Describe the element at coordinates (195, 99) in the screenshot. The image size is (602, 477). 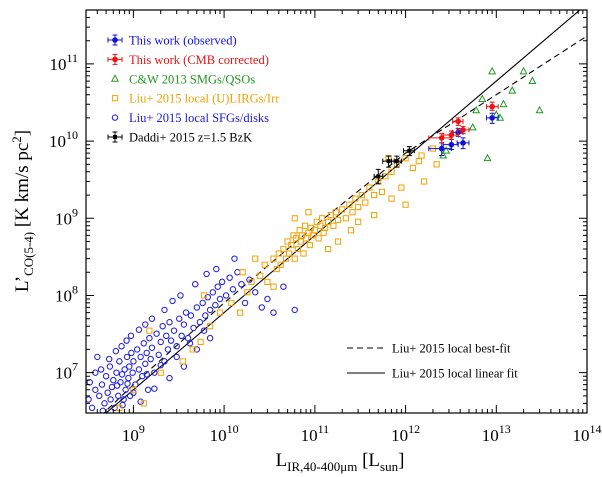
I see `legend-item: Liu+ 2015 local (U)LIRGs/Irr` at that location.